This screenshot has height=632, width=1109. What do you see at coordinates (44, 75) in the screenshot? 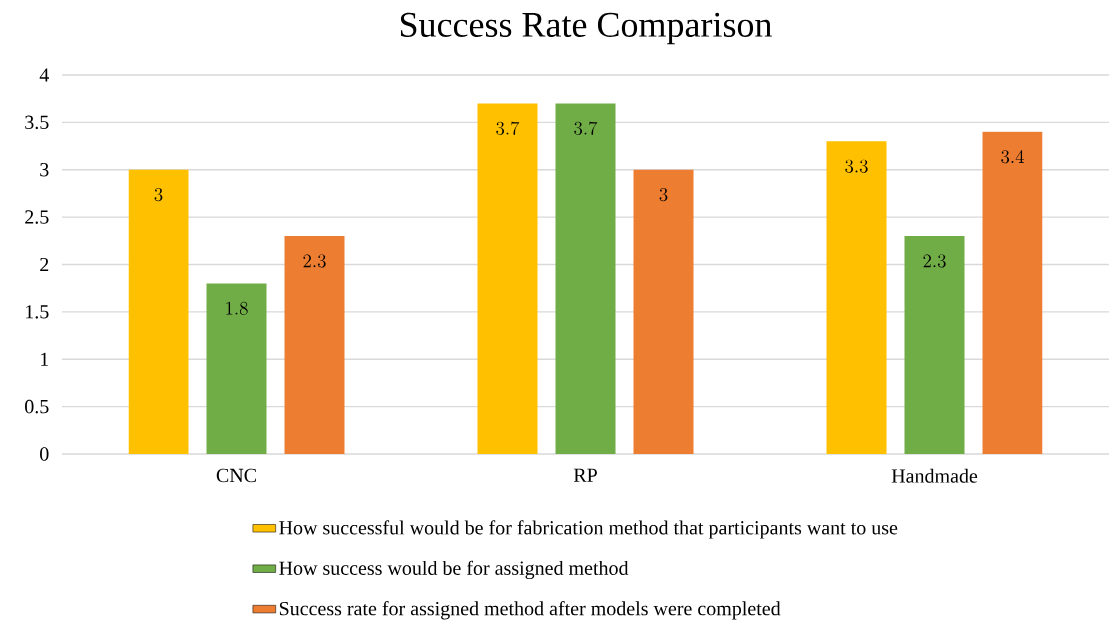
I see `y-tick-label: 4` at bounding box center [44, 75].